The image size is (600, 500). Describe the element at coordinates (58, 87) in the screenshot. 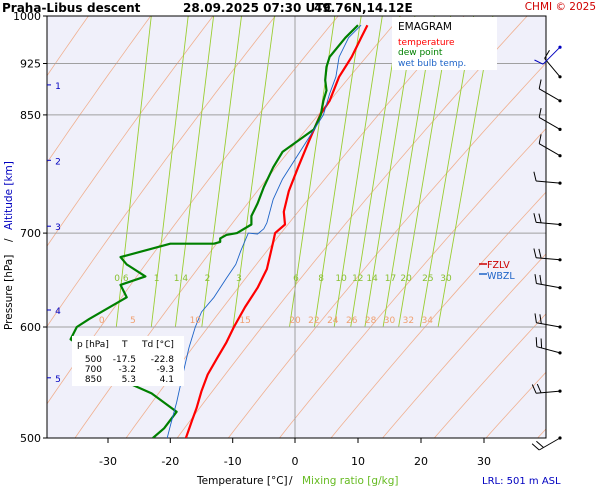

I see `altitude-tick-label: 1` at that location.